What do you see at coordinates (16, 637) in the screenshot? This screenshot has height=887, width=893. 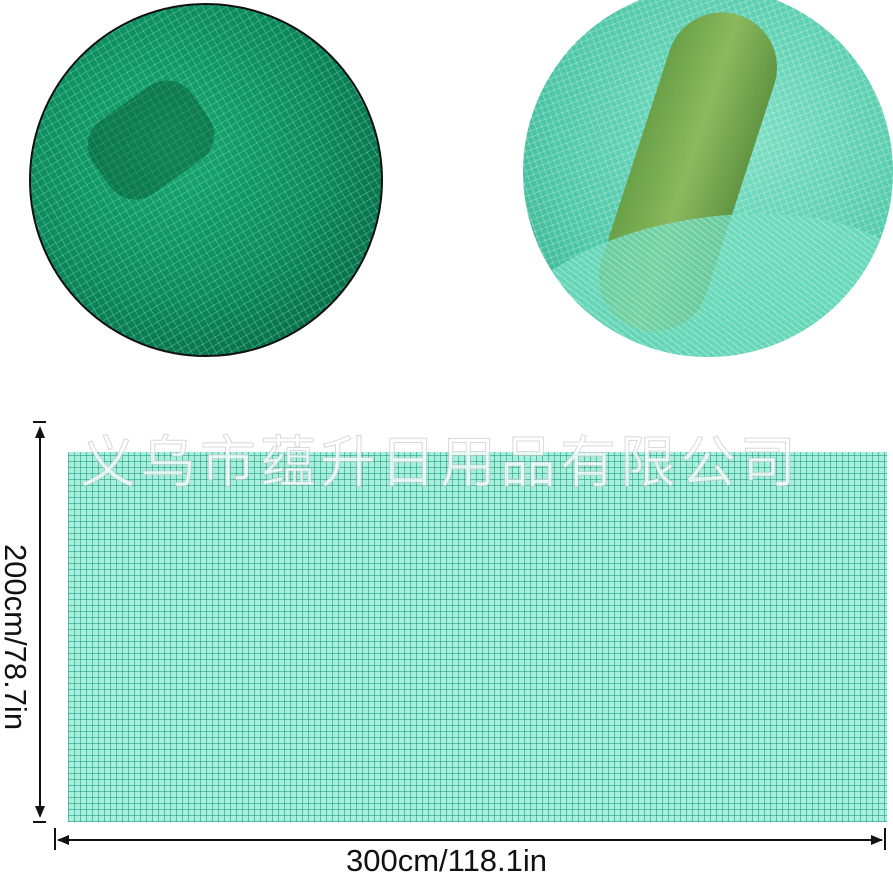 I see `height-label: 200cm/78.7in` at bounding box center [16, 637].